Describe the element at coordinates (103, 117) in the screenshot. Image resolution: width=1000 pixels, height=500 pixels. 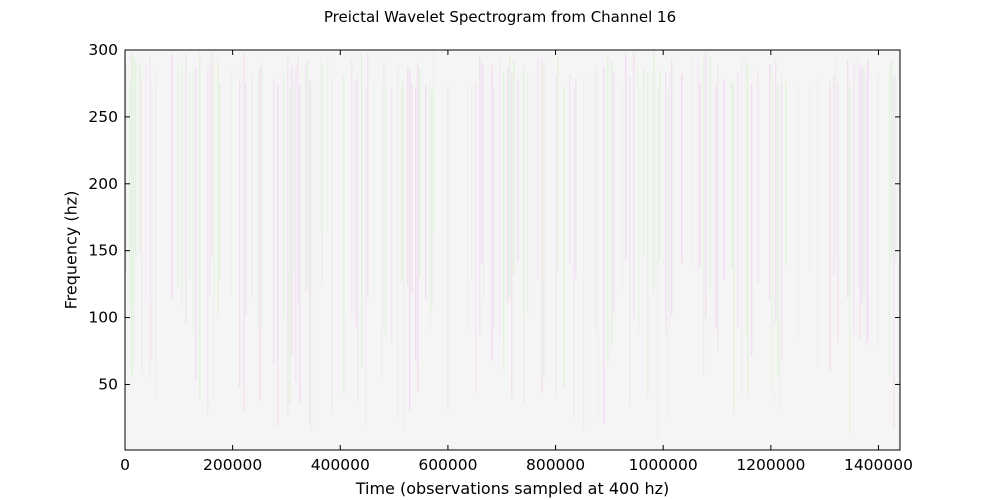
I see `y-tick-label: 250` at that location.